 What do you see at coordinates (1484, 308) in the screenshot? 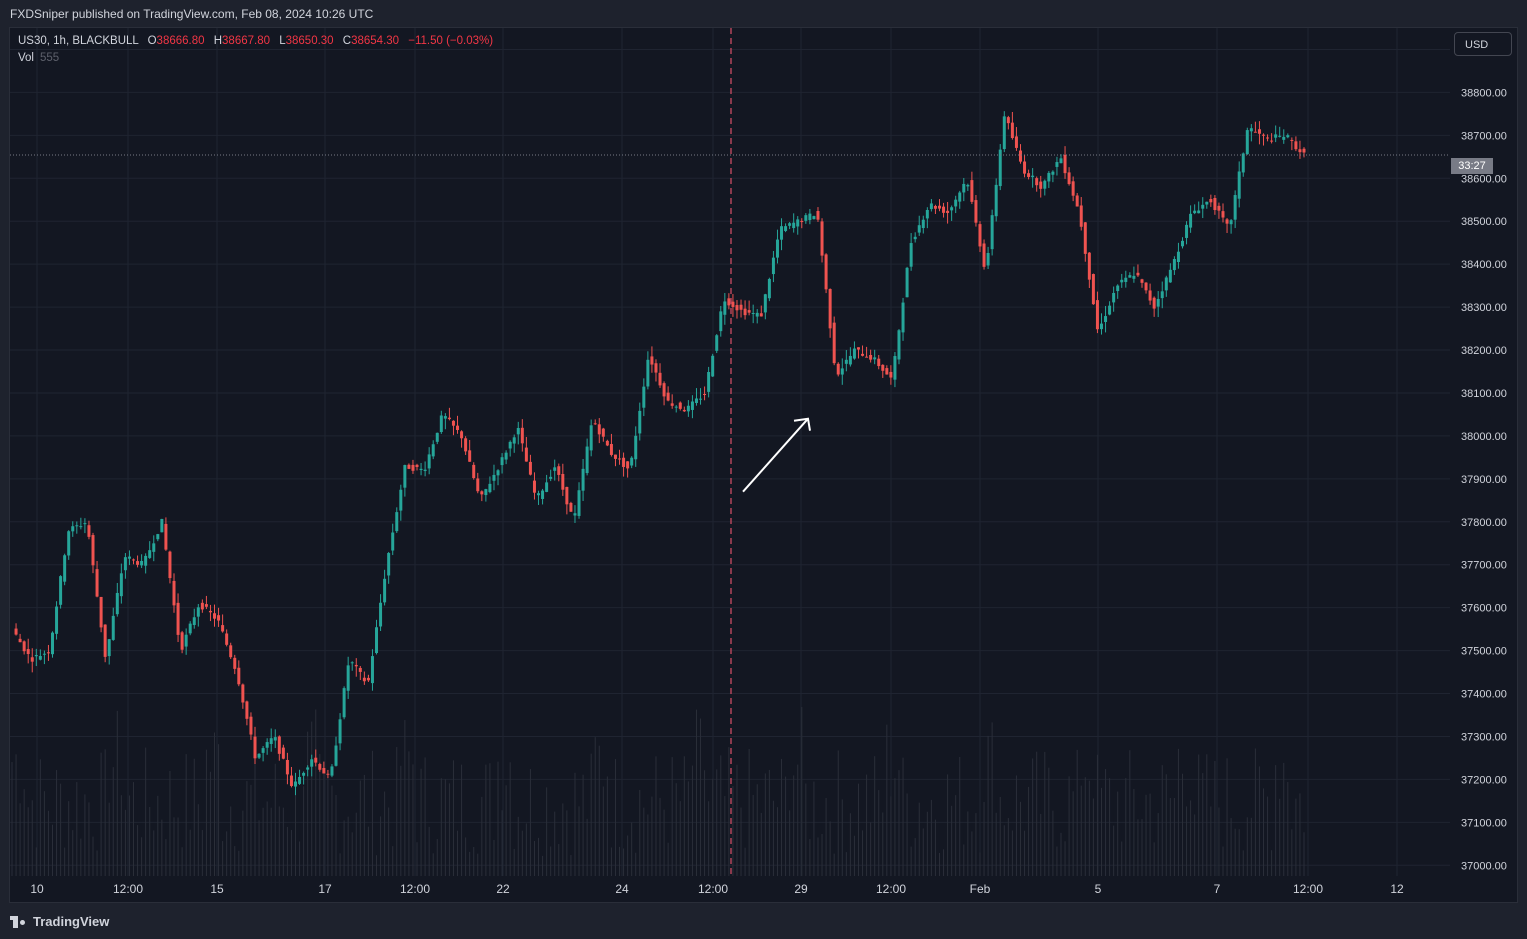
I see `y-tick-label: 38300.00` at bounding box center [1484, 308].